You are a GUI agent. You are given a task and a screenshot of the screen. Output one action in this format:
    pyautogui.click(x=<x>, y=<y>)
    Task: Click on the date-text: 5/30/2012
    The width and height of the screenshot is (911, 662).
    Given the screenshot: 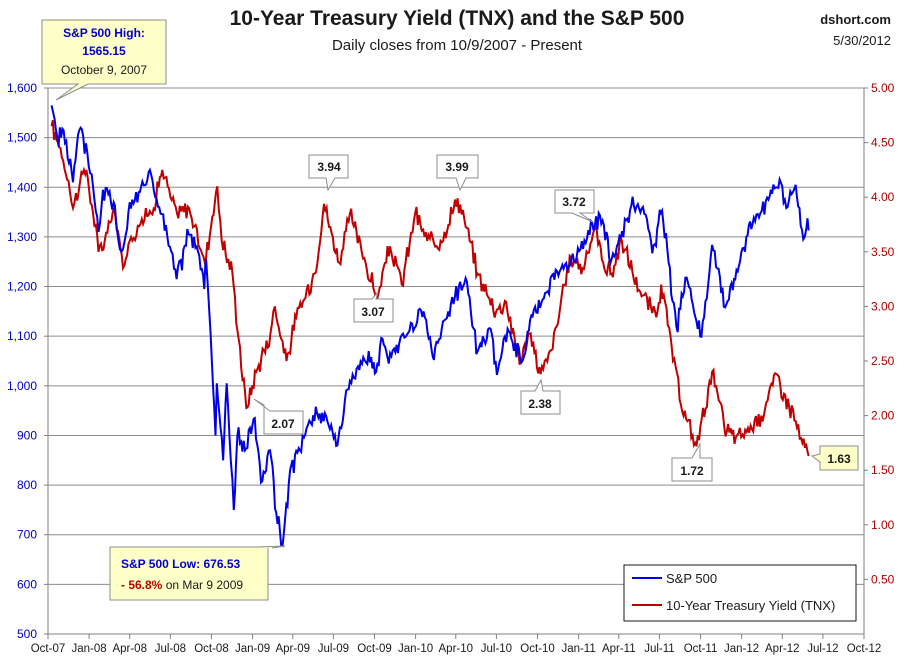 What is the action you would take?
    pyautogui.click(x=862, y=40)
    